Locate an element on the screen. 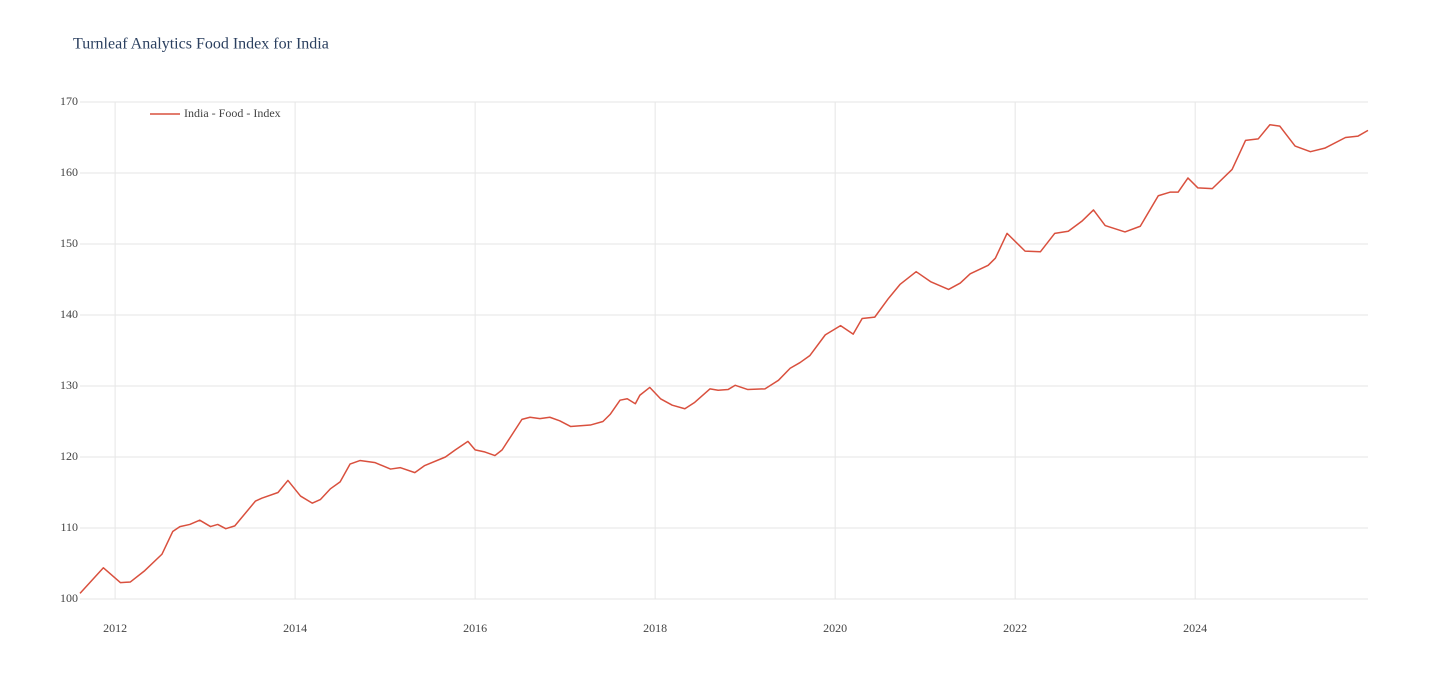 The height and width of the screenshot is (700, 1448). legend-label: India - Food - Index is located at coordinates (232, 113).